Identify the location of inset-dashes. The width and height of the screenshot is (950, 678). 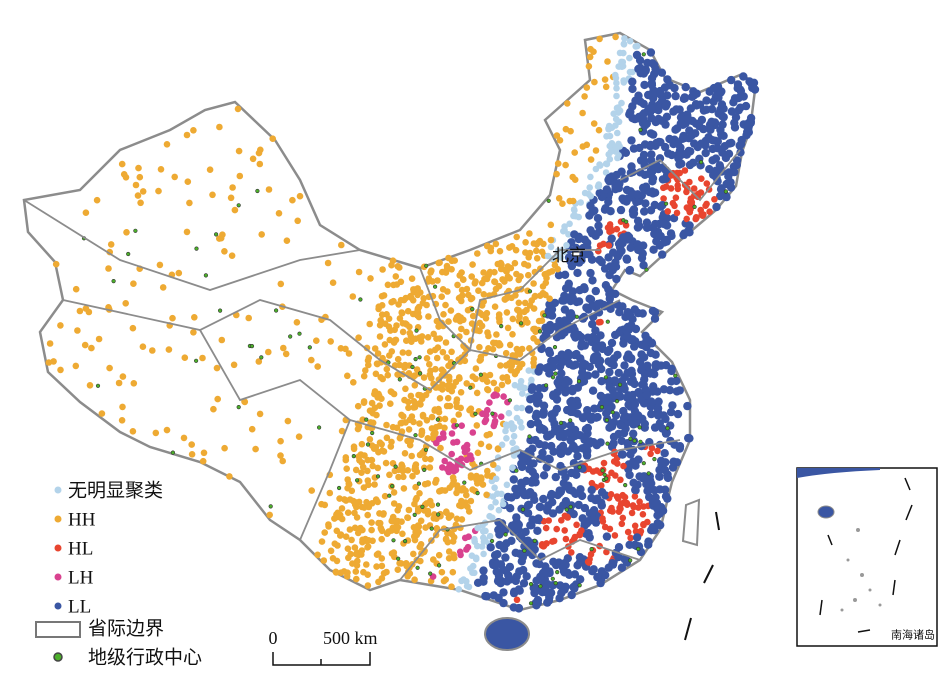
(866, 555).